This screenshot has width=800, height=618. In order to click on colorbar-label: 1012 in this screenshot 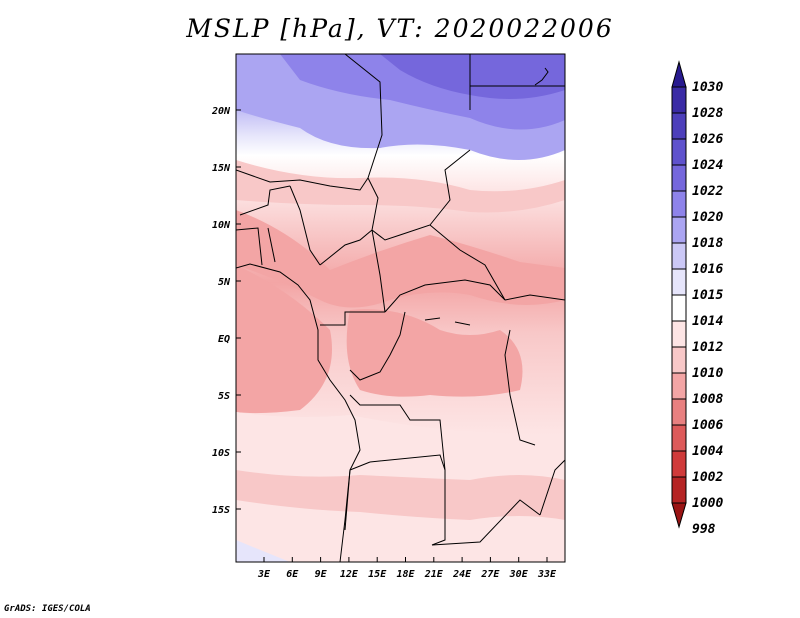, I will do `click(707, 347)`.